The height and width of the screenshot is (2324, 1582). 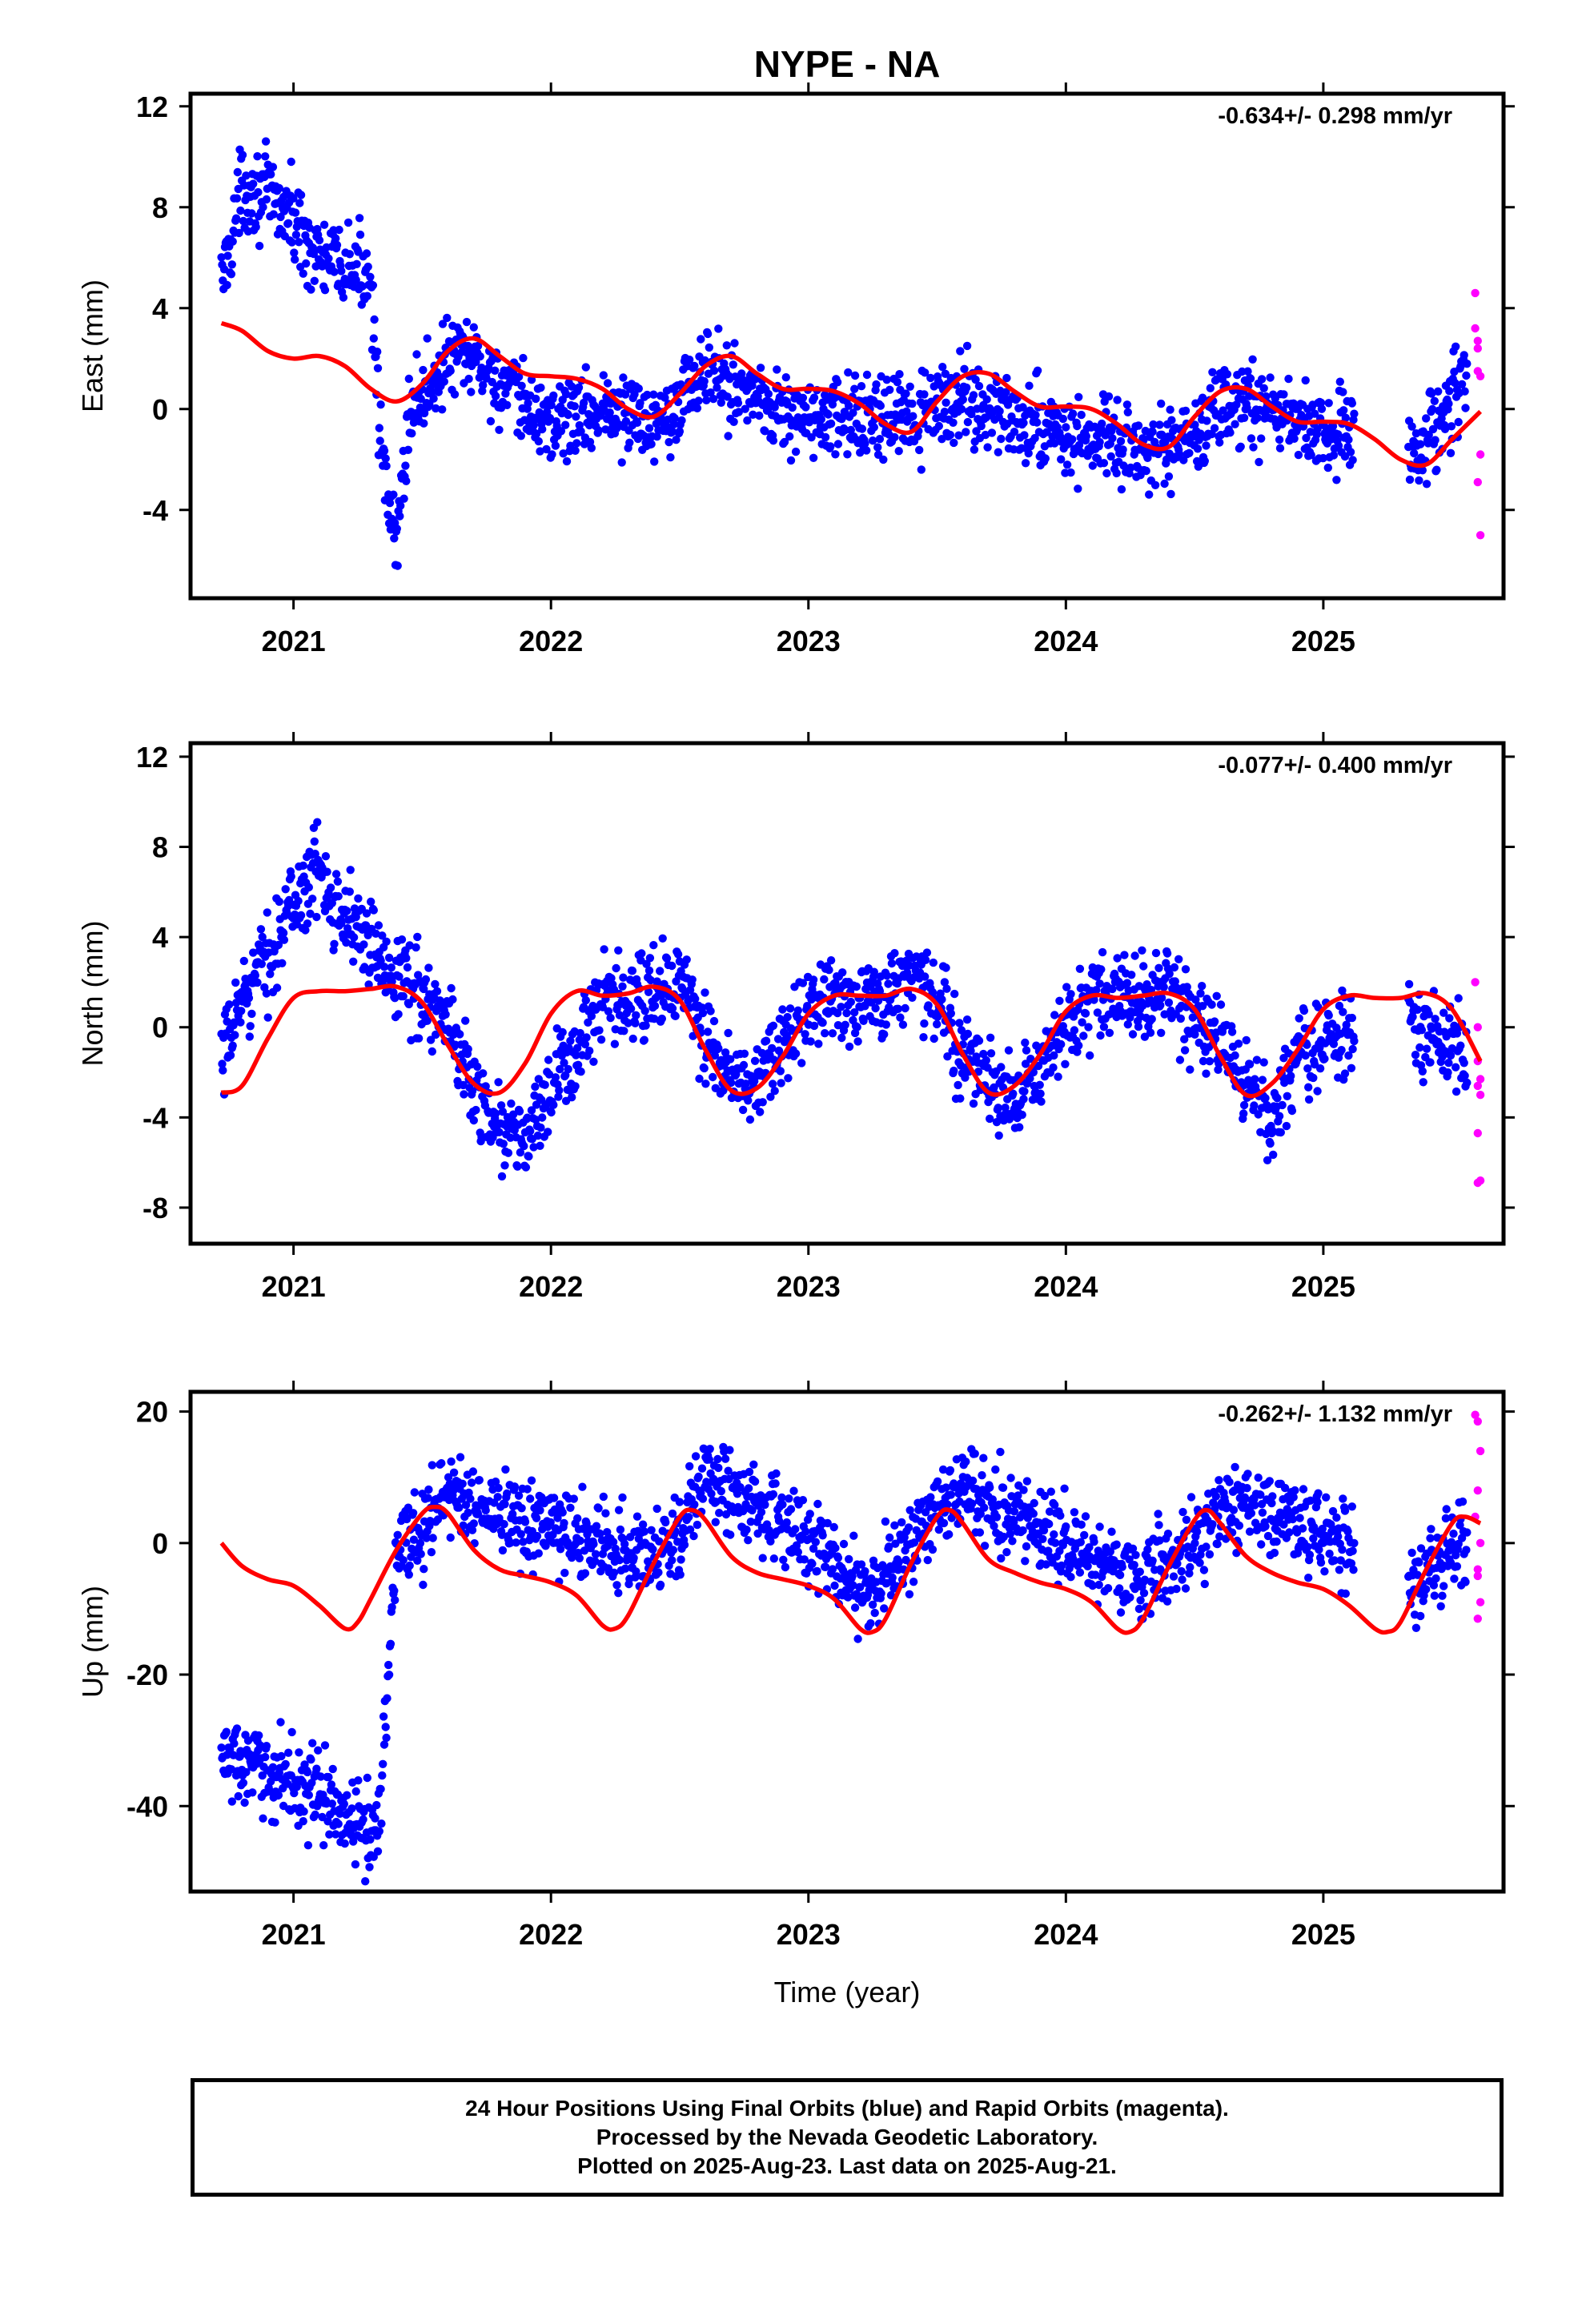 I want to click on x-tick-label: 2022, so click(x=551, y=1286).